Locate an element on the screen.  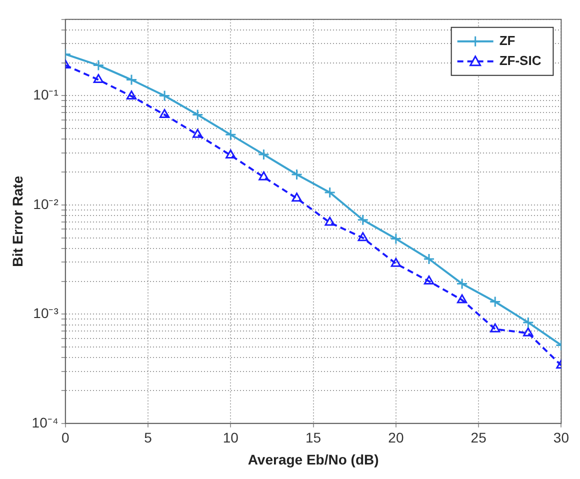
x-tick-label: 15 is located at coordinates (314, 438).